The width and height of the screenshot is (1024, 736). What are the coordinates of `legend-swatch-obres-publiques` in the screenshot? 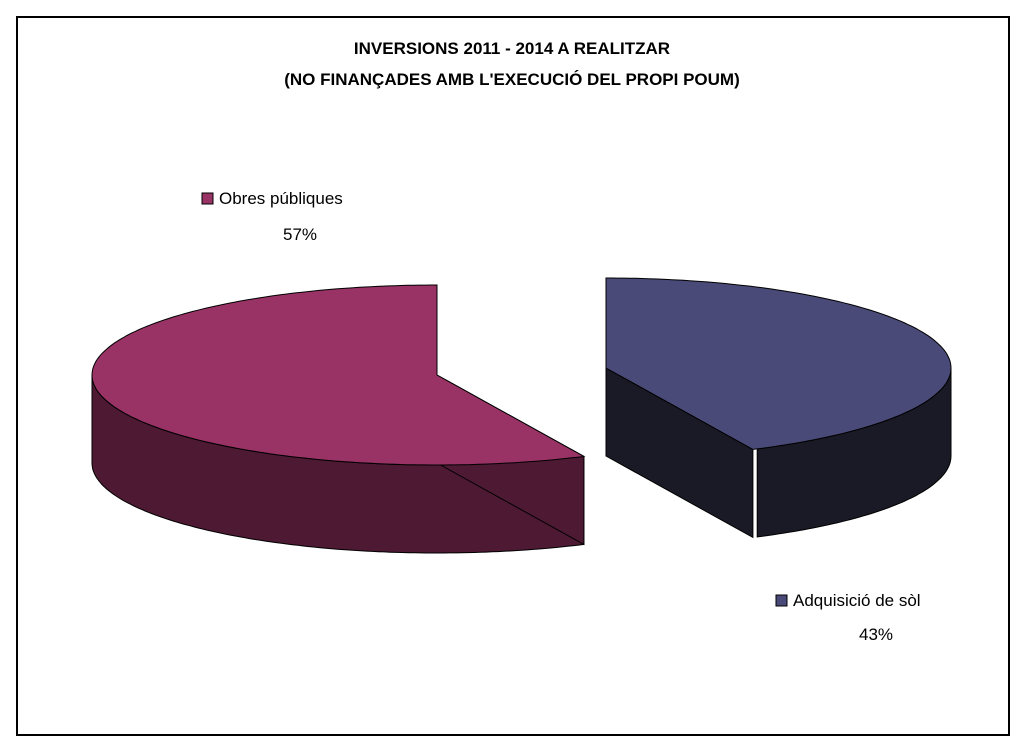 It's located at (207, 198).